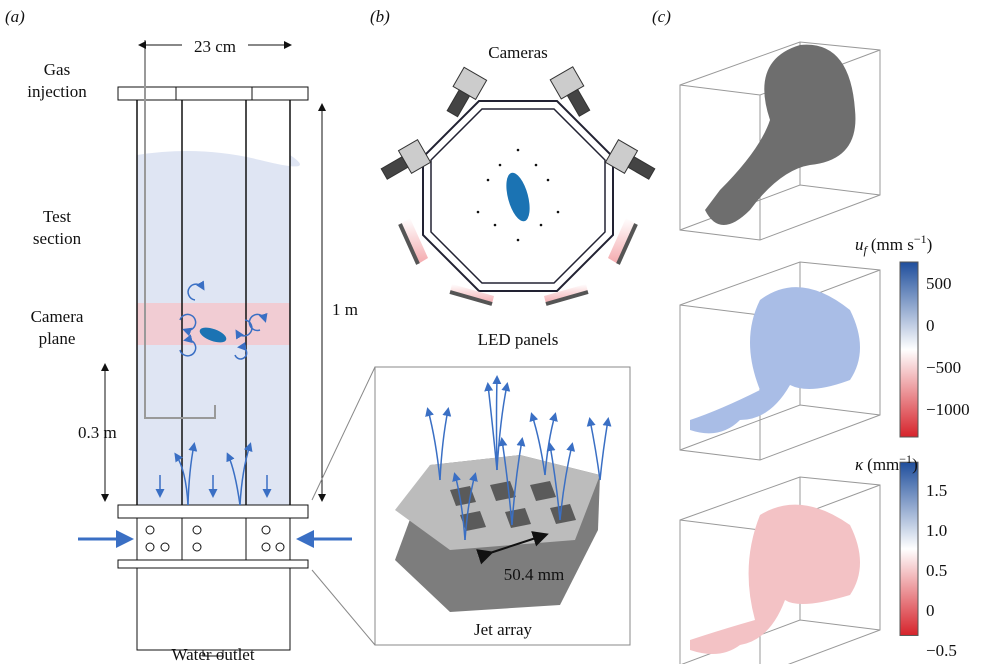 The image size is (986, 664). What do you see at coordinates (57, 338) in the screenshot?
I see `label: plane` at bounding box center [57, 338].